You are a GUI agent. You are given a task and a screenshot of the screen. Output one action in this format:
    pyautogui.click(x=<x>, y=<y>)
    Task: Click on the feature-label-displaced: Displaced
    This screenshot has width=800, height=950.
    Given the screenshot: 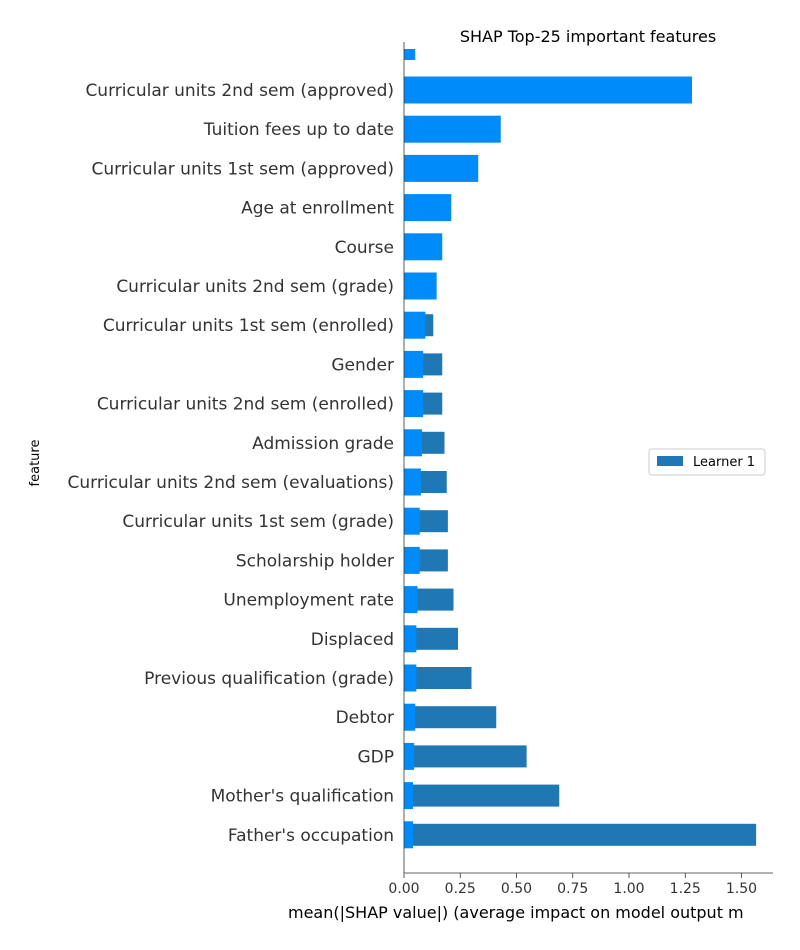 What is the action you would take?
    pyautogui.click(x=352, y=640)
    